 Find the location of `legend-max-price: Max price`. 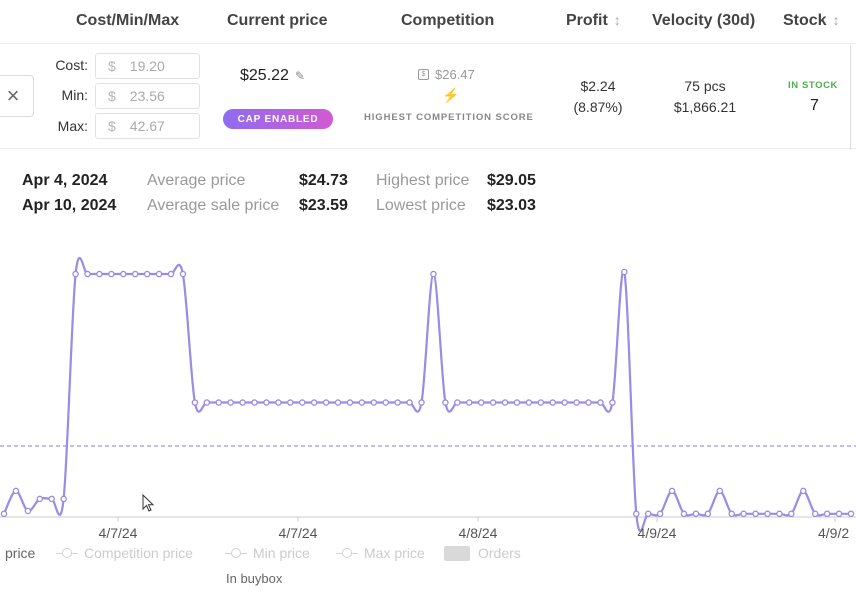

legend-max-price: Max price is located at coordinates (380, 553).